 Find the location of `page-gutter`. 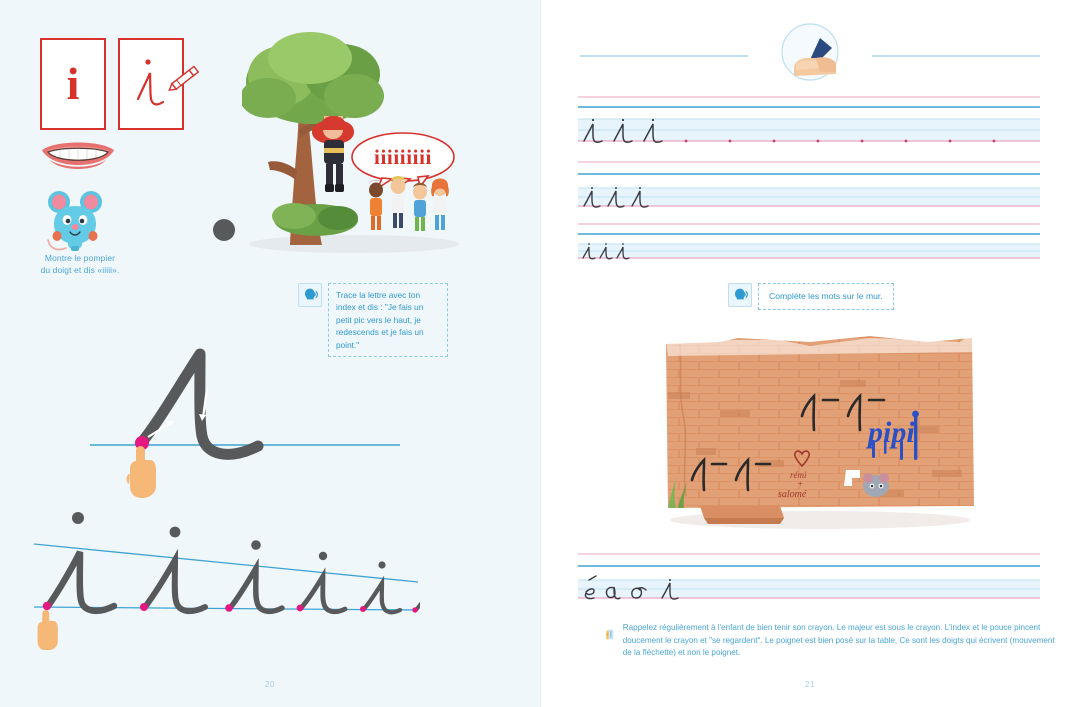

page-gutter is located at coordinates (540, 353).